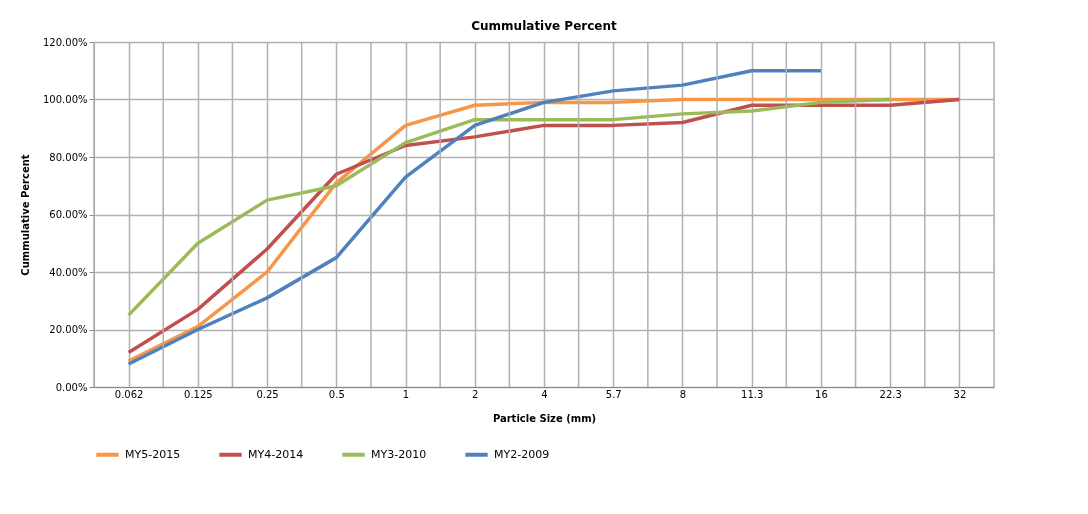 The height and width of the screenshot is (514, 1088). What do you see at coordinates (544, 26) in the screenshot?
I see `chart-title: Cummulative Percent` at bounding box center [544, 26].